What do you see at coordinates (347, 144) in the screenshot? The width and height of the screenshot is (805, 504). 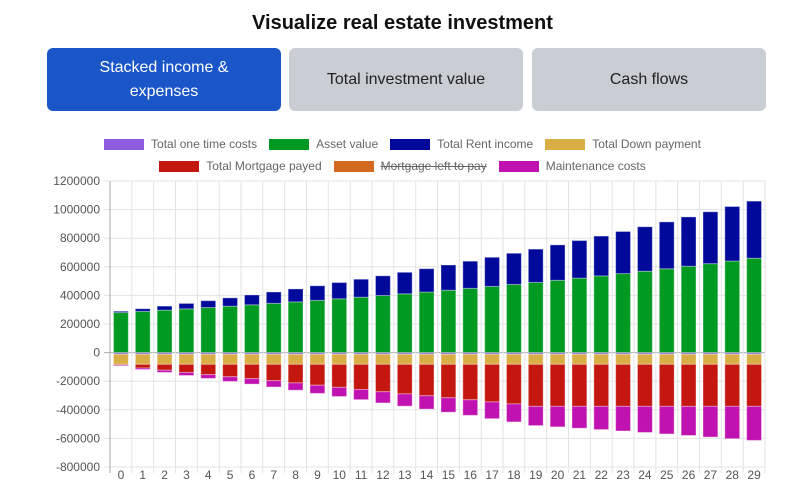 I see `legend-label: Asset value` at bounding box center [347, 144].